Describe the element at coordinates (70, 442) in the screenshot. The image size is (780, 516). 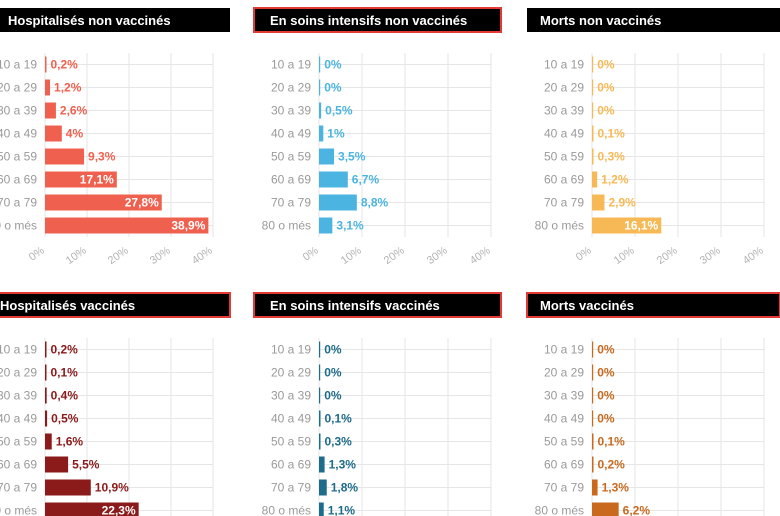
I see `data-label: 1,6%` at that location.